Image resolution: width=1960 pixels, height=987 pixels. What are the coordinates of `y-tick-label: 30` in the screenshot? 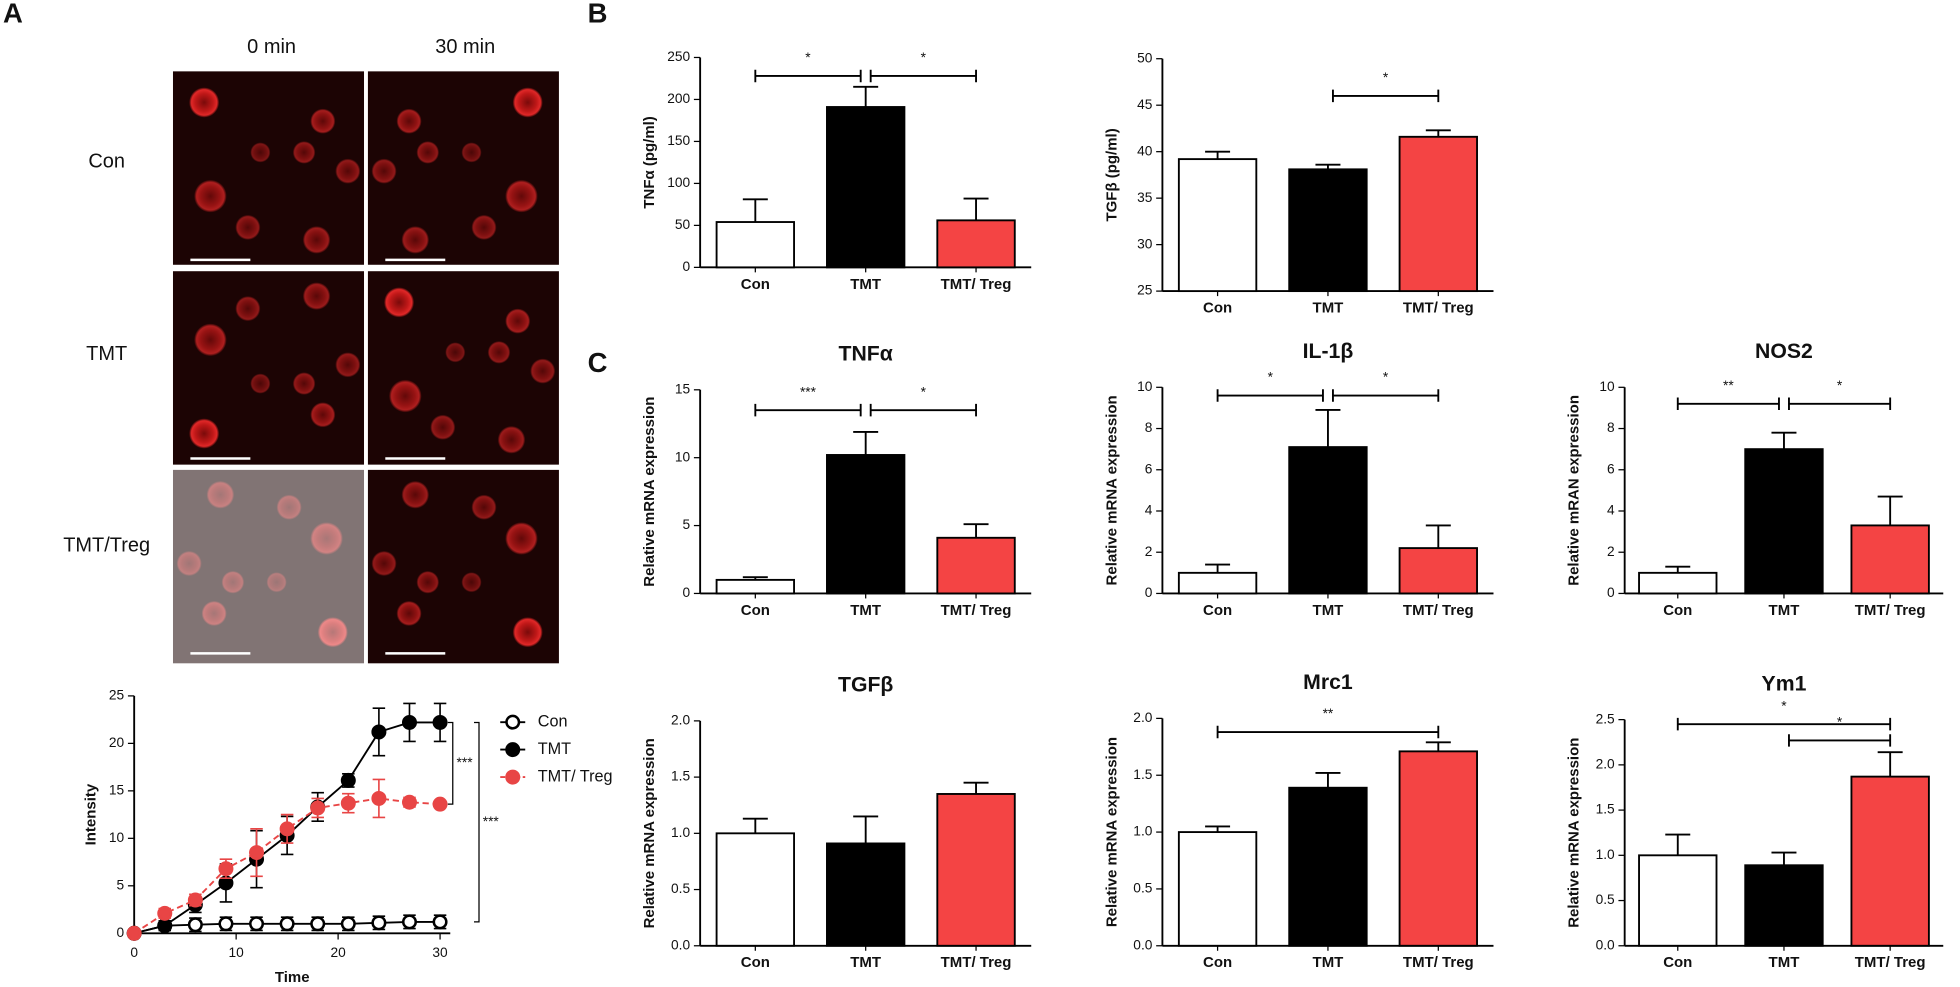 It's located at (1145, 243).